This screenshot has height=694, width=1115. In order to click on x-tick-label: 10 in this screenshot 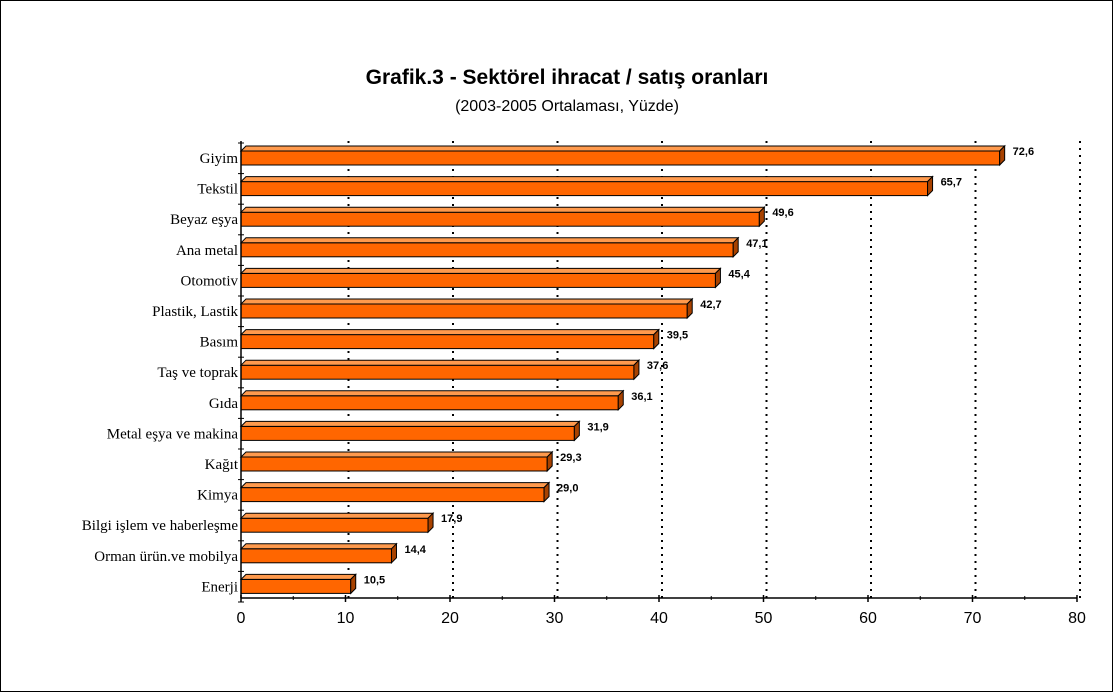, I will do `click(346, 618)`.